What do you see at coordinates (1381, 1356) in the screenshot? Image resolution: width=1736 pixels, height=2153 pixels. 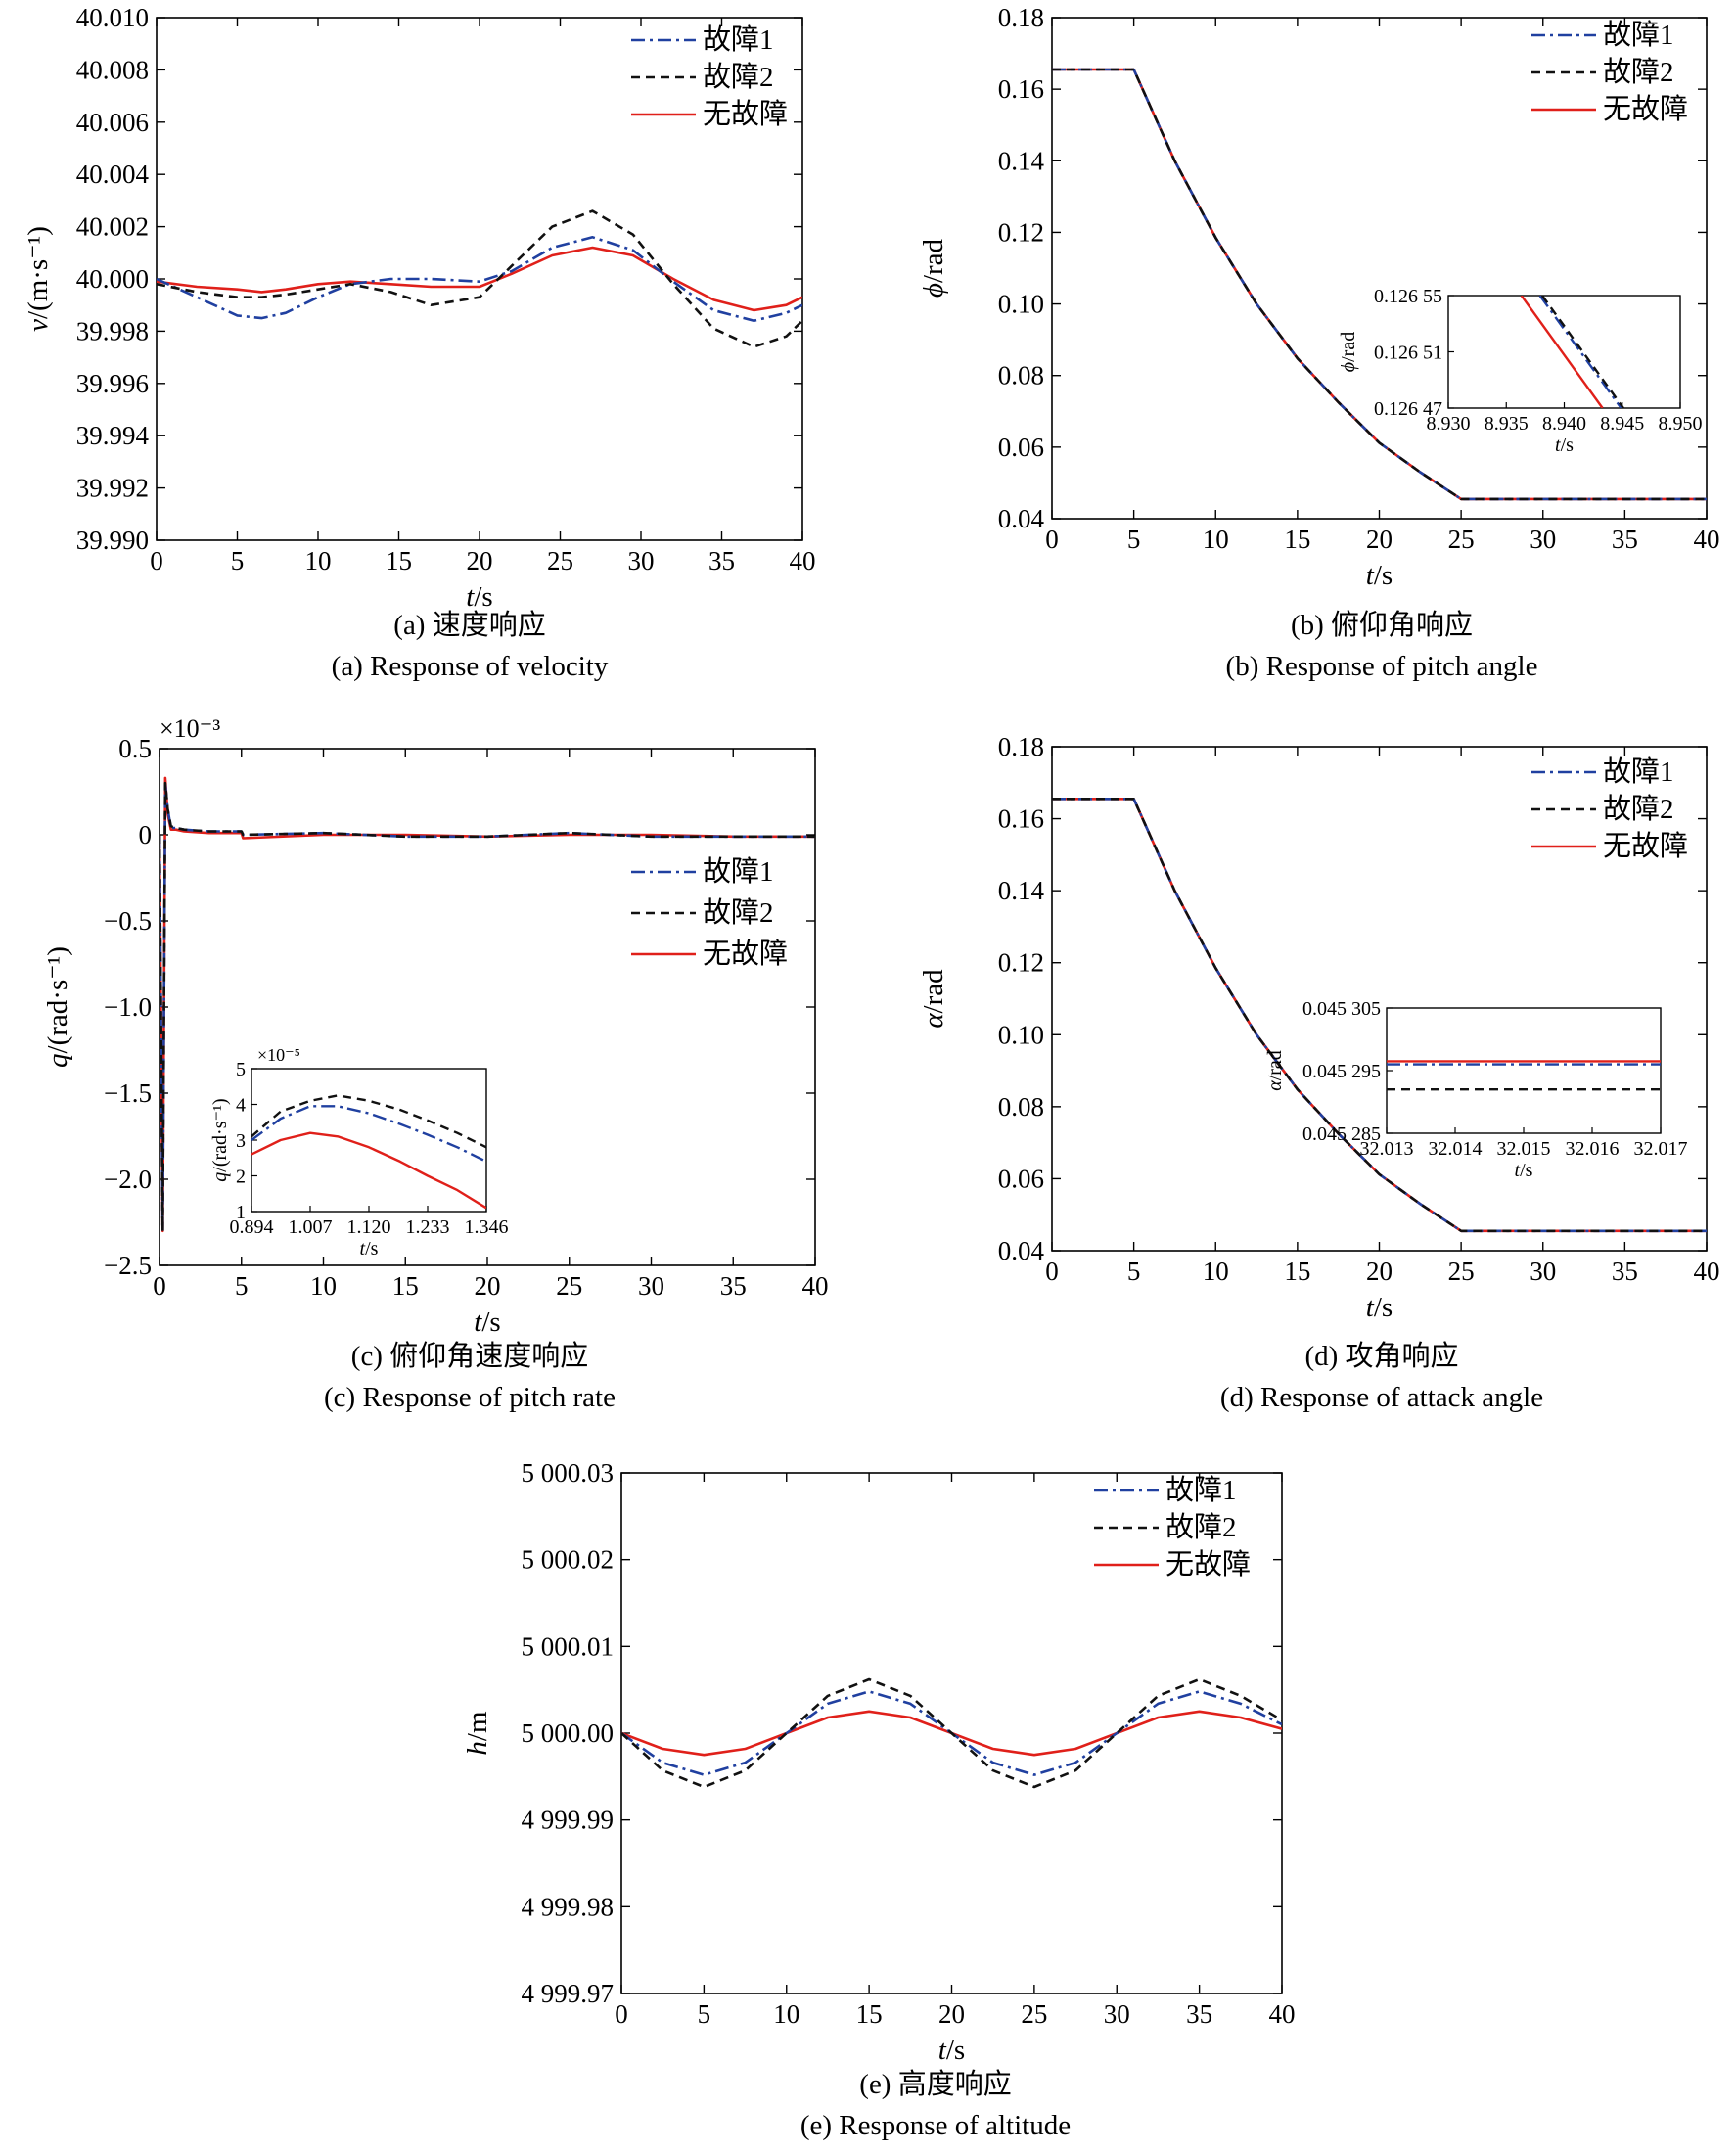 I see `caption-cn: (d) 攻角响应` at bounding box center [1381, 1356].